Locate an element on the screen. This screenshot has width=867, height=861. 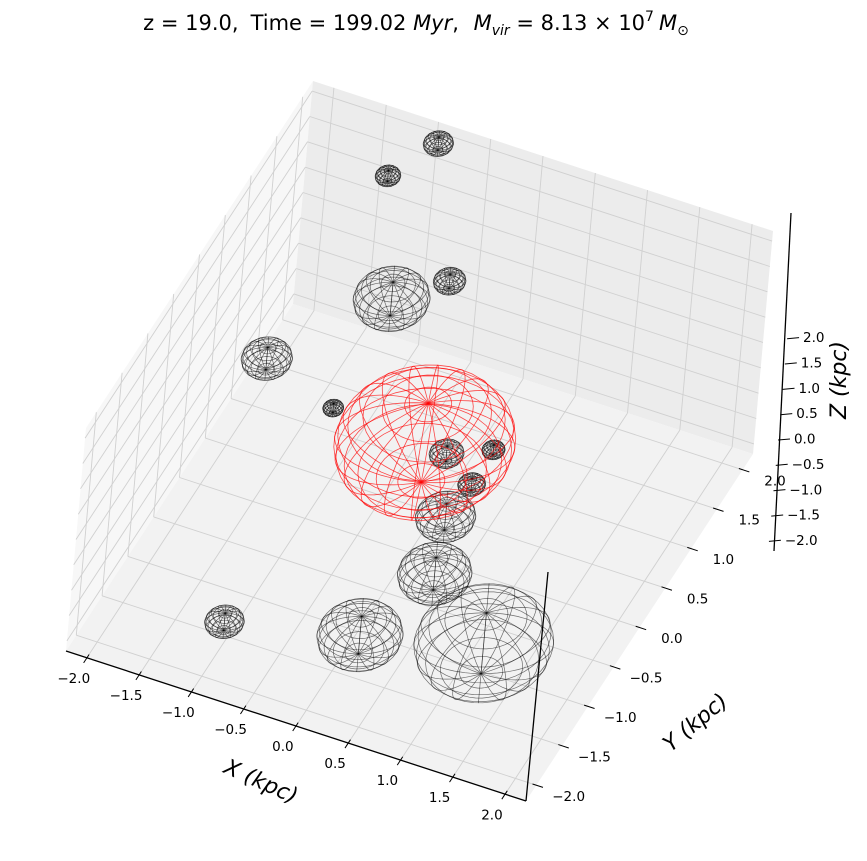
y-tick-mark is located at coordinates (589, 707).